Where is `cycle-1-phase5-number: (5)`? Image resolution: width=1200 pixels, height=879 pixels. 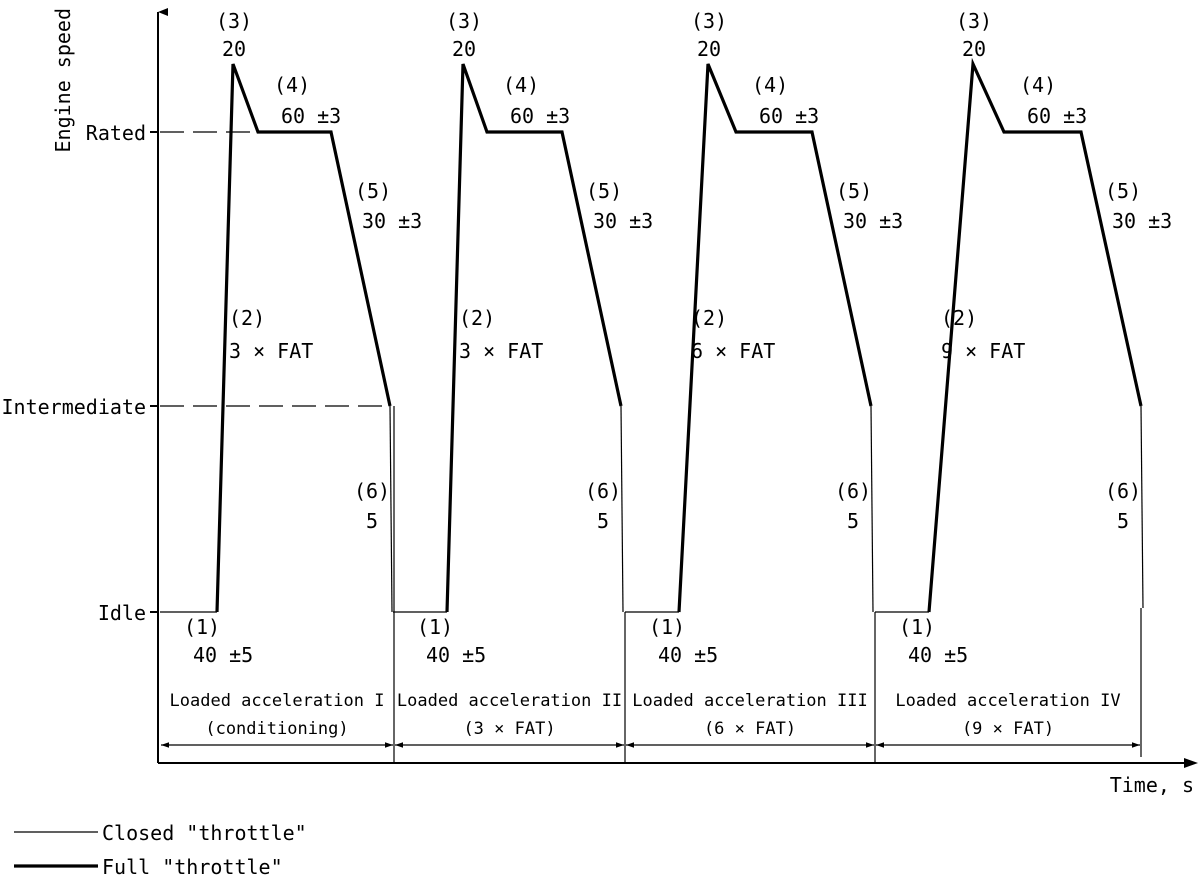 cycle-1-phase5-number: (5) is located at coordinates (373, 191).